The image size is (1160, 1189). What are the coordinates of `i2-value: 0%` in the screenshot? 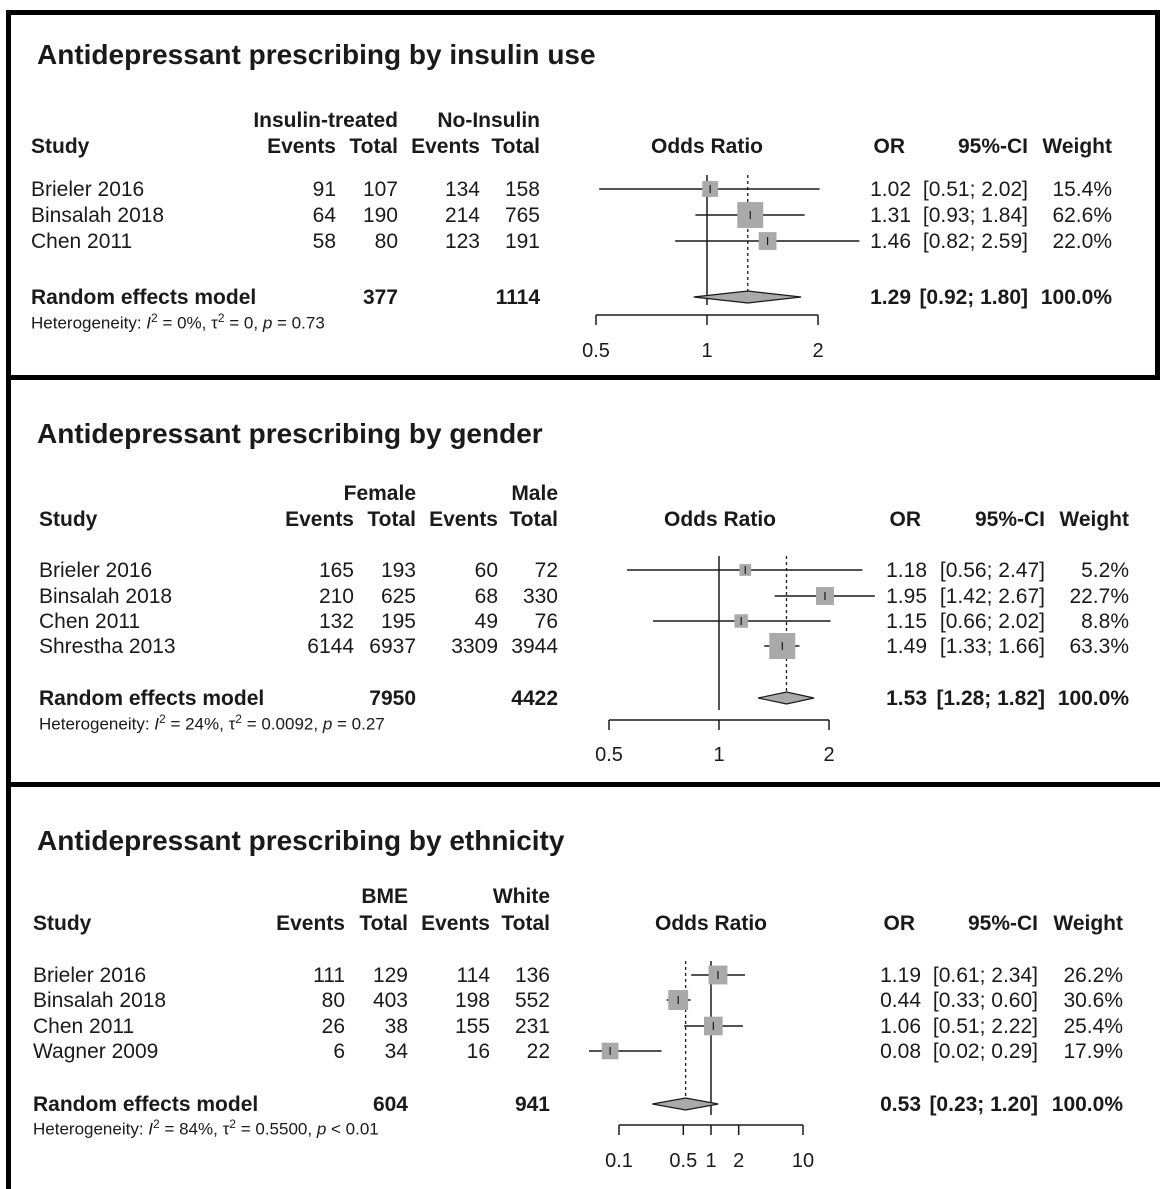 It's located at (189, 323).